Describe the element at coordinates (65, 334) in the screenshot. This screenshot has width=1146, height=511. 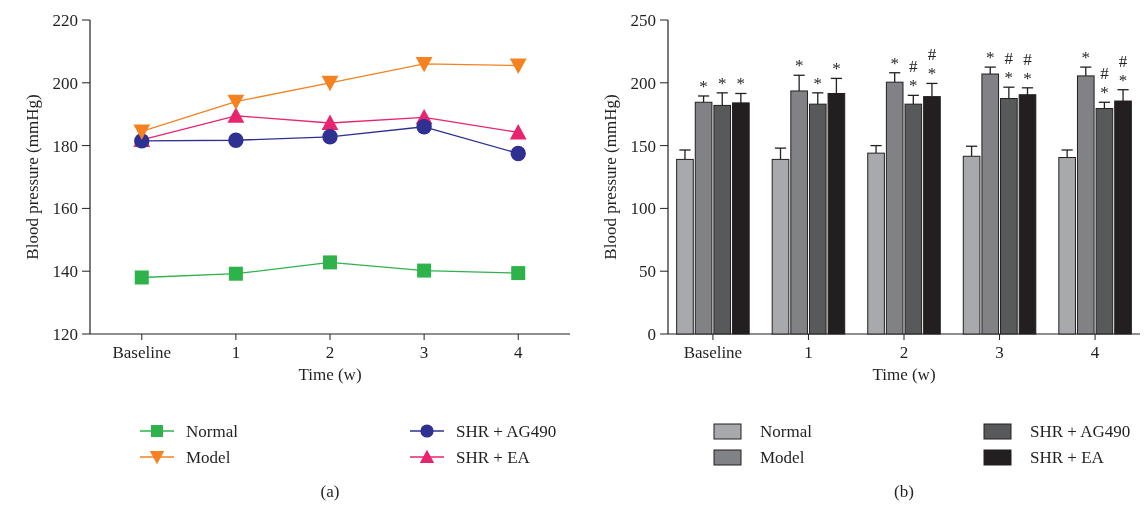
I see `y-tick-label: 120` at that location.